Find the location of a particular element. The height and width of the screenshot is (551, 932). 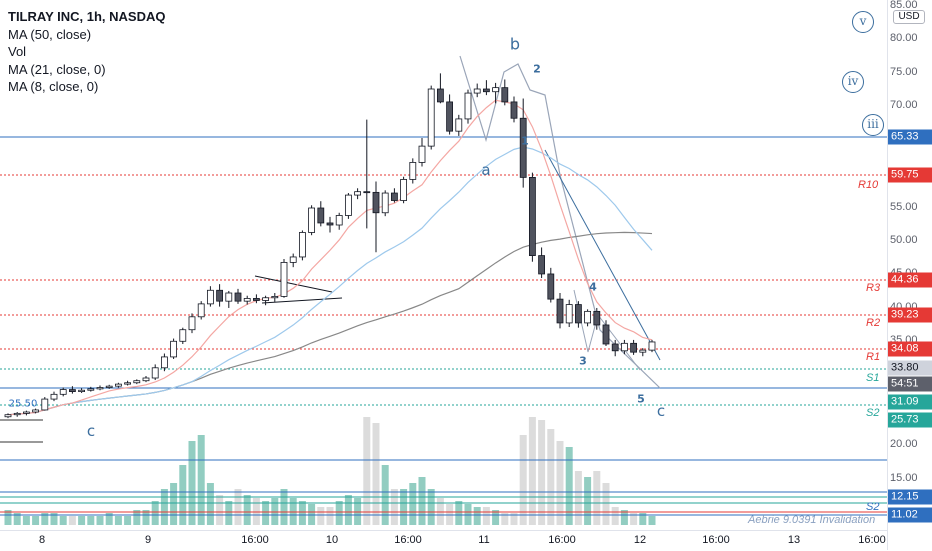

time-axis: 8 9 16:00 10 16:00 11 16:00 12 16:00 13 16:00 is located at coordinates (443, 540).